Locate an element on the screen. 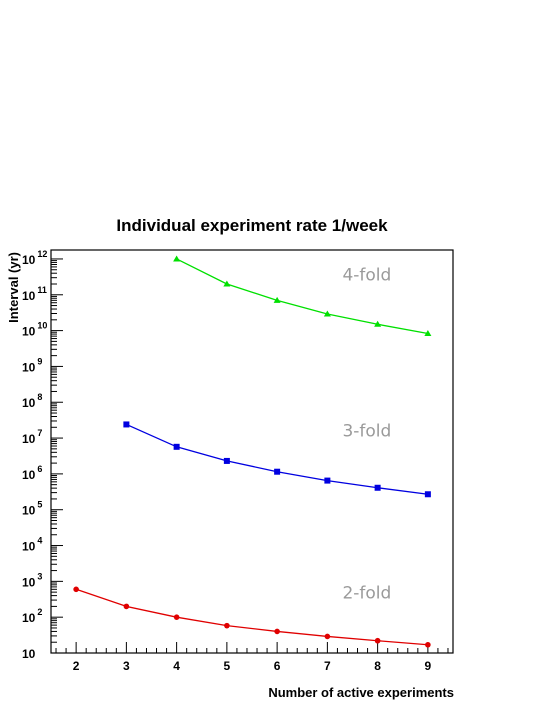 The height and width of the screenshot is (705, 545). y-tick-label: 10 12 is located at coordinates (34, 258).